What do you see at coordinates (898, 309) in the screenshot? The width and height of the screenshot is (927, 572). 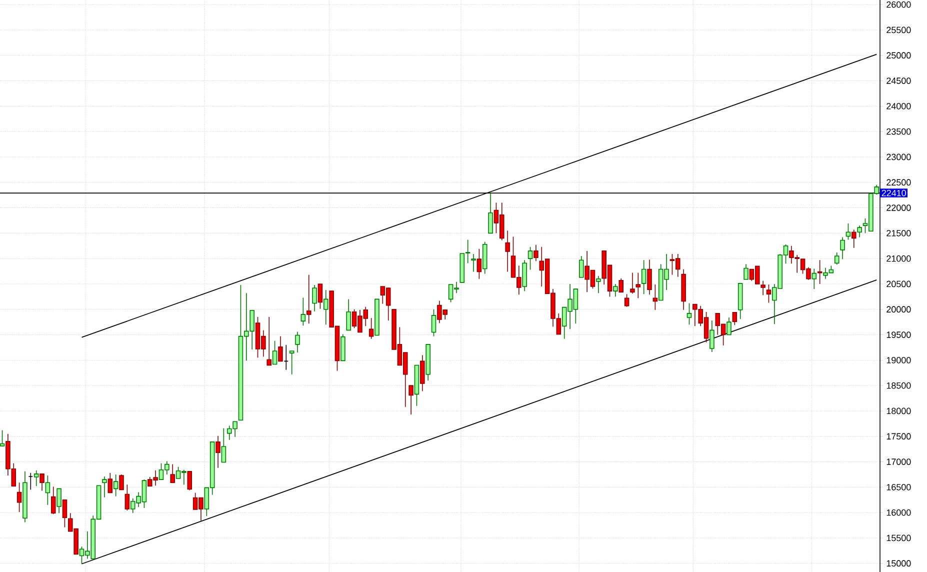 I see `y-tick-label: 20000` at bounding box center [898, 309].